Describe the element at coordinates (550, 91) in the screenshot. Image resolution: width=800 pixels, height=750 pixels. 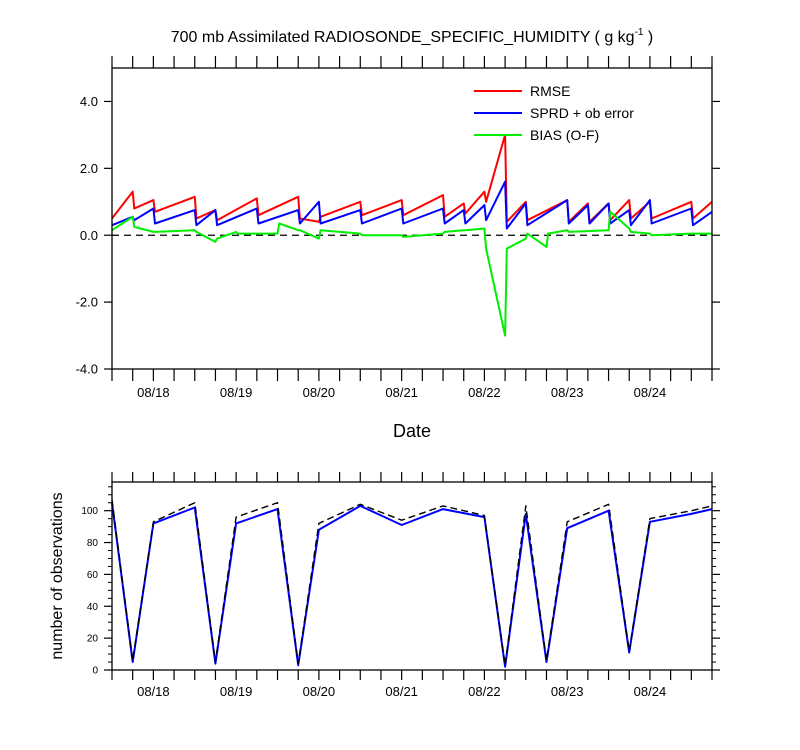
I see `legend-label-1: RMSE` at that location.